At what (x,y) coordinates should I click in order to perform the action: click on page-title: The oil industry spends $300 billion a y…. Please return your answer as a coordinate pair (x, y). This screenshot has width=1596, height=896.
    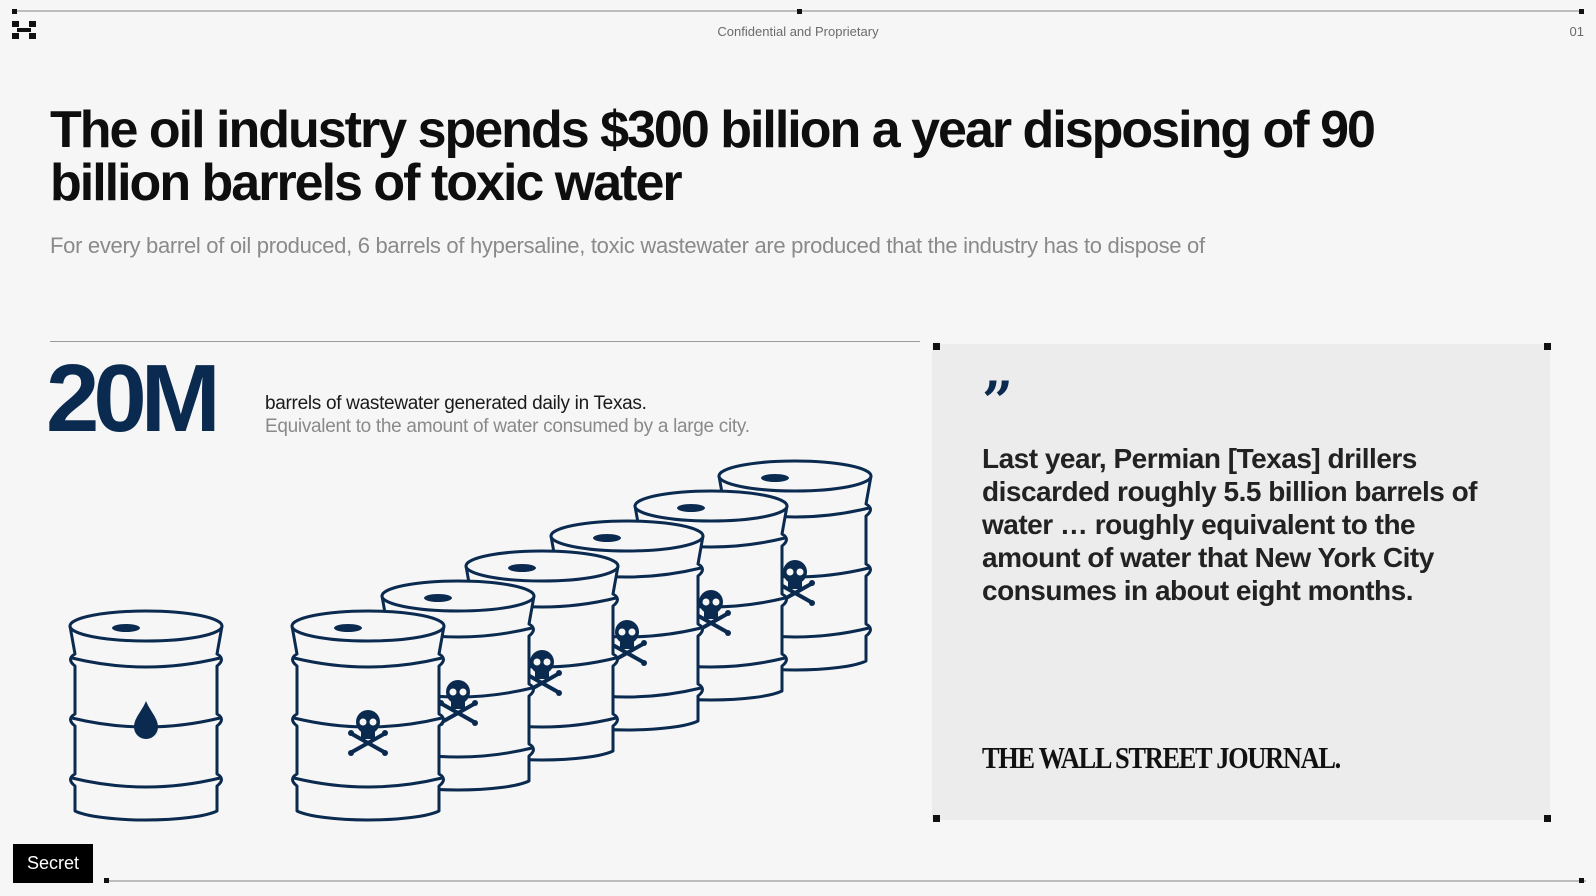
    Looking at the image, I should click on (713, 156).